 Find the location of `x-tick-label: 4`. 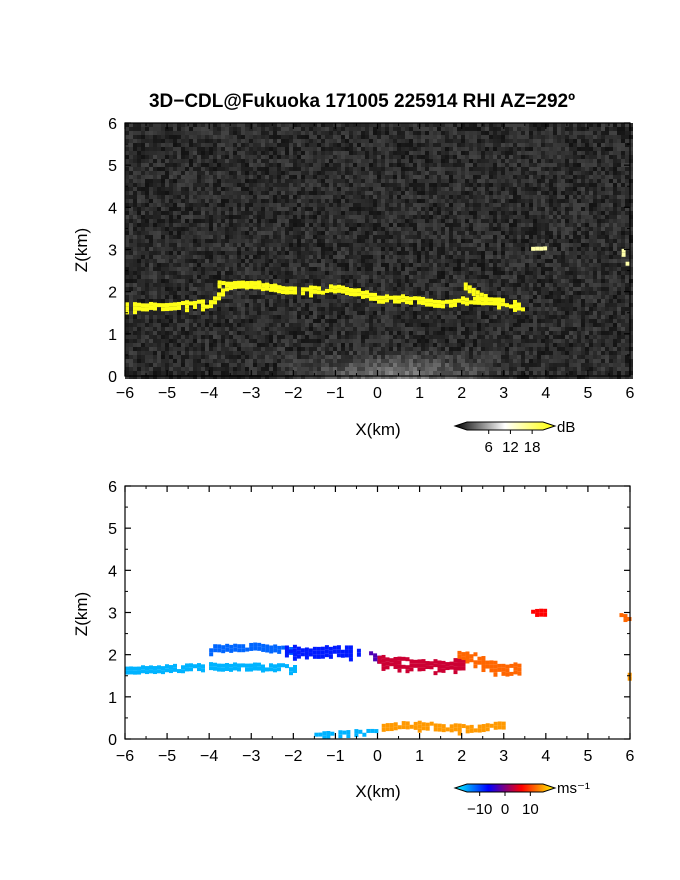

x-tick-label: 4 is located at coordinates (545, 393).